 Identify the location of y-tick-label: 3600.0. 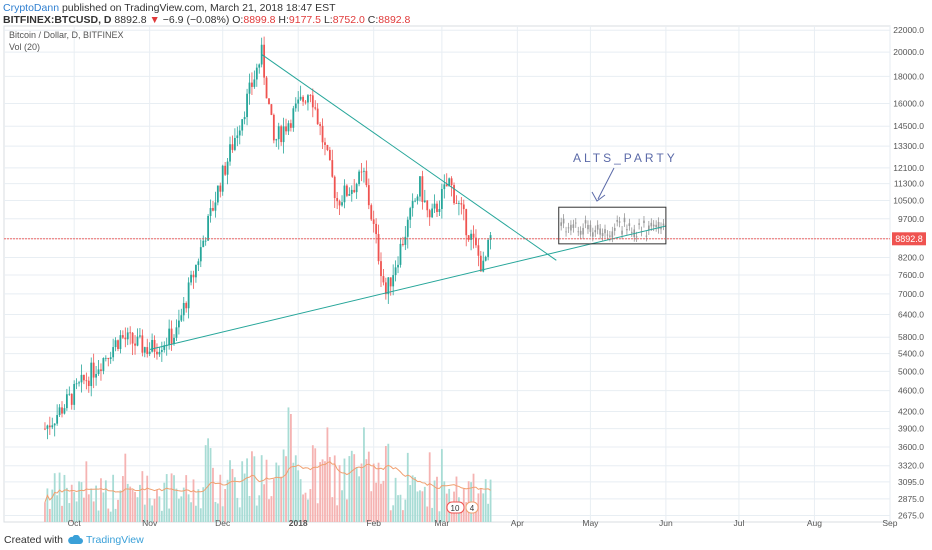
(911, 447).